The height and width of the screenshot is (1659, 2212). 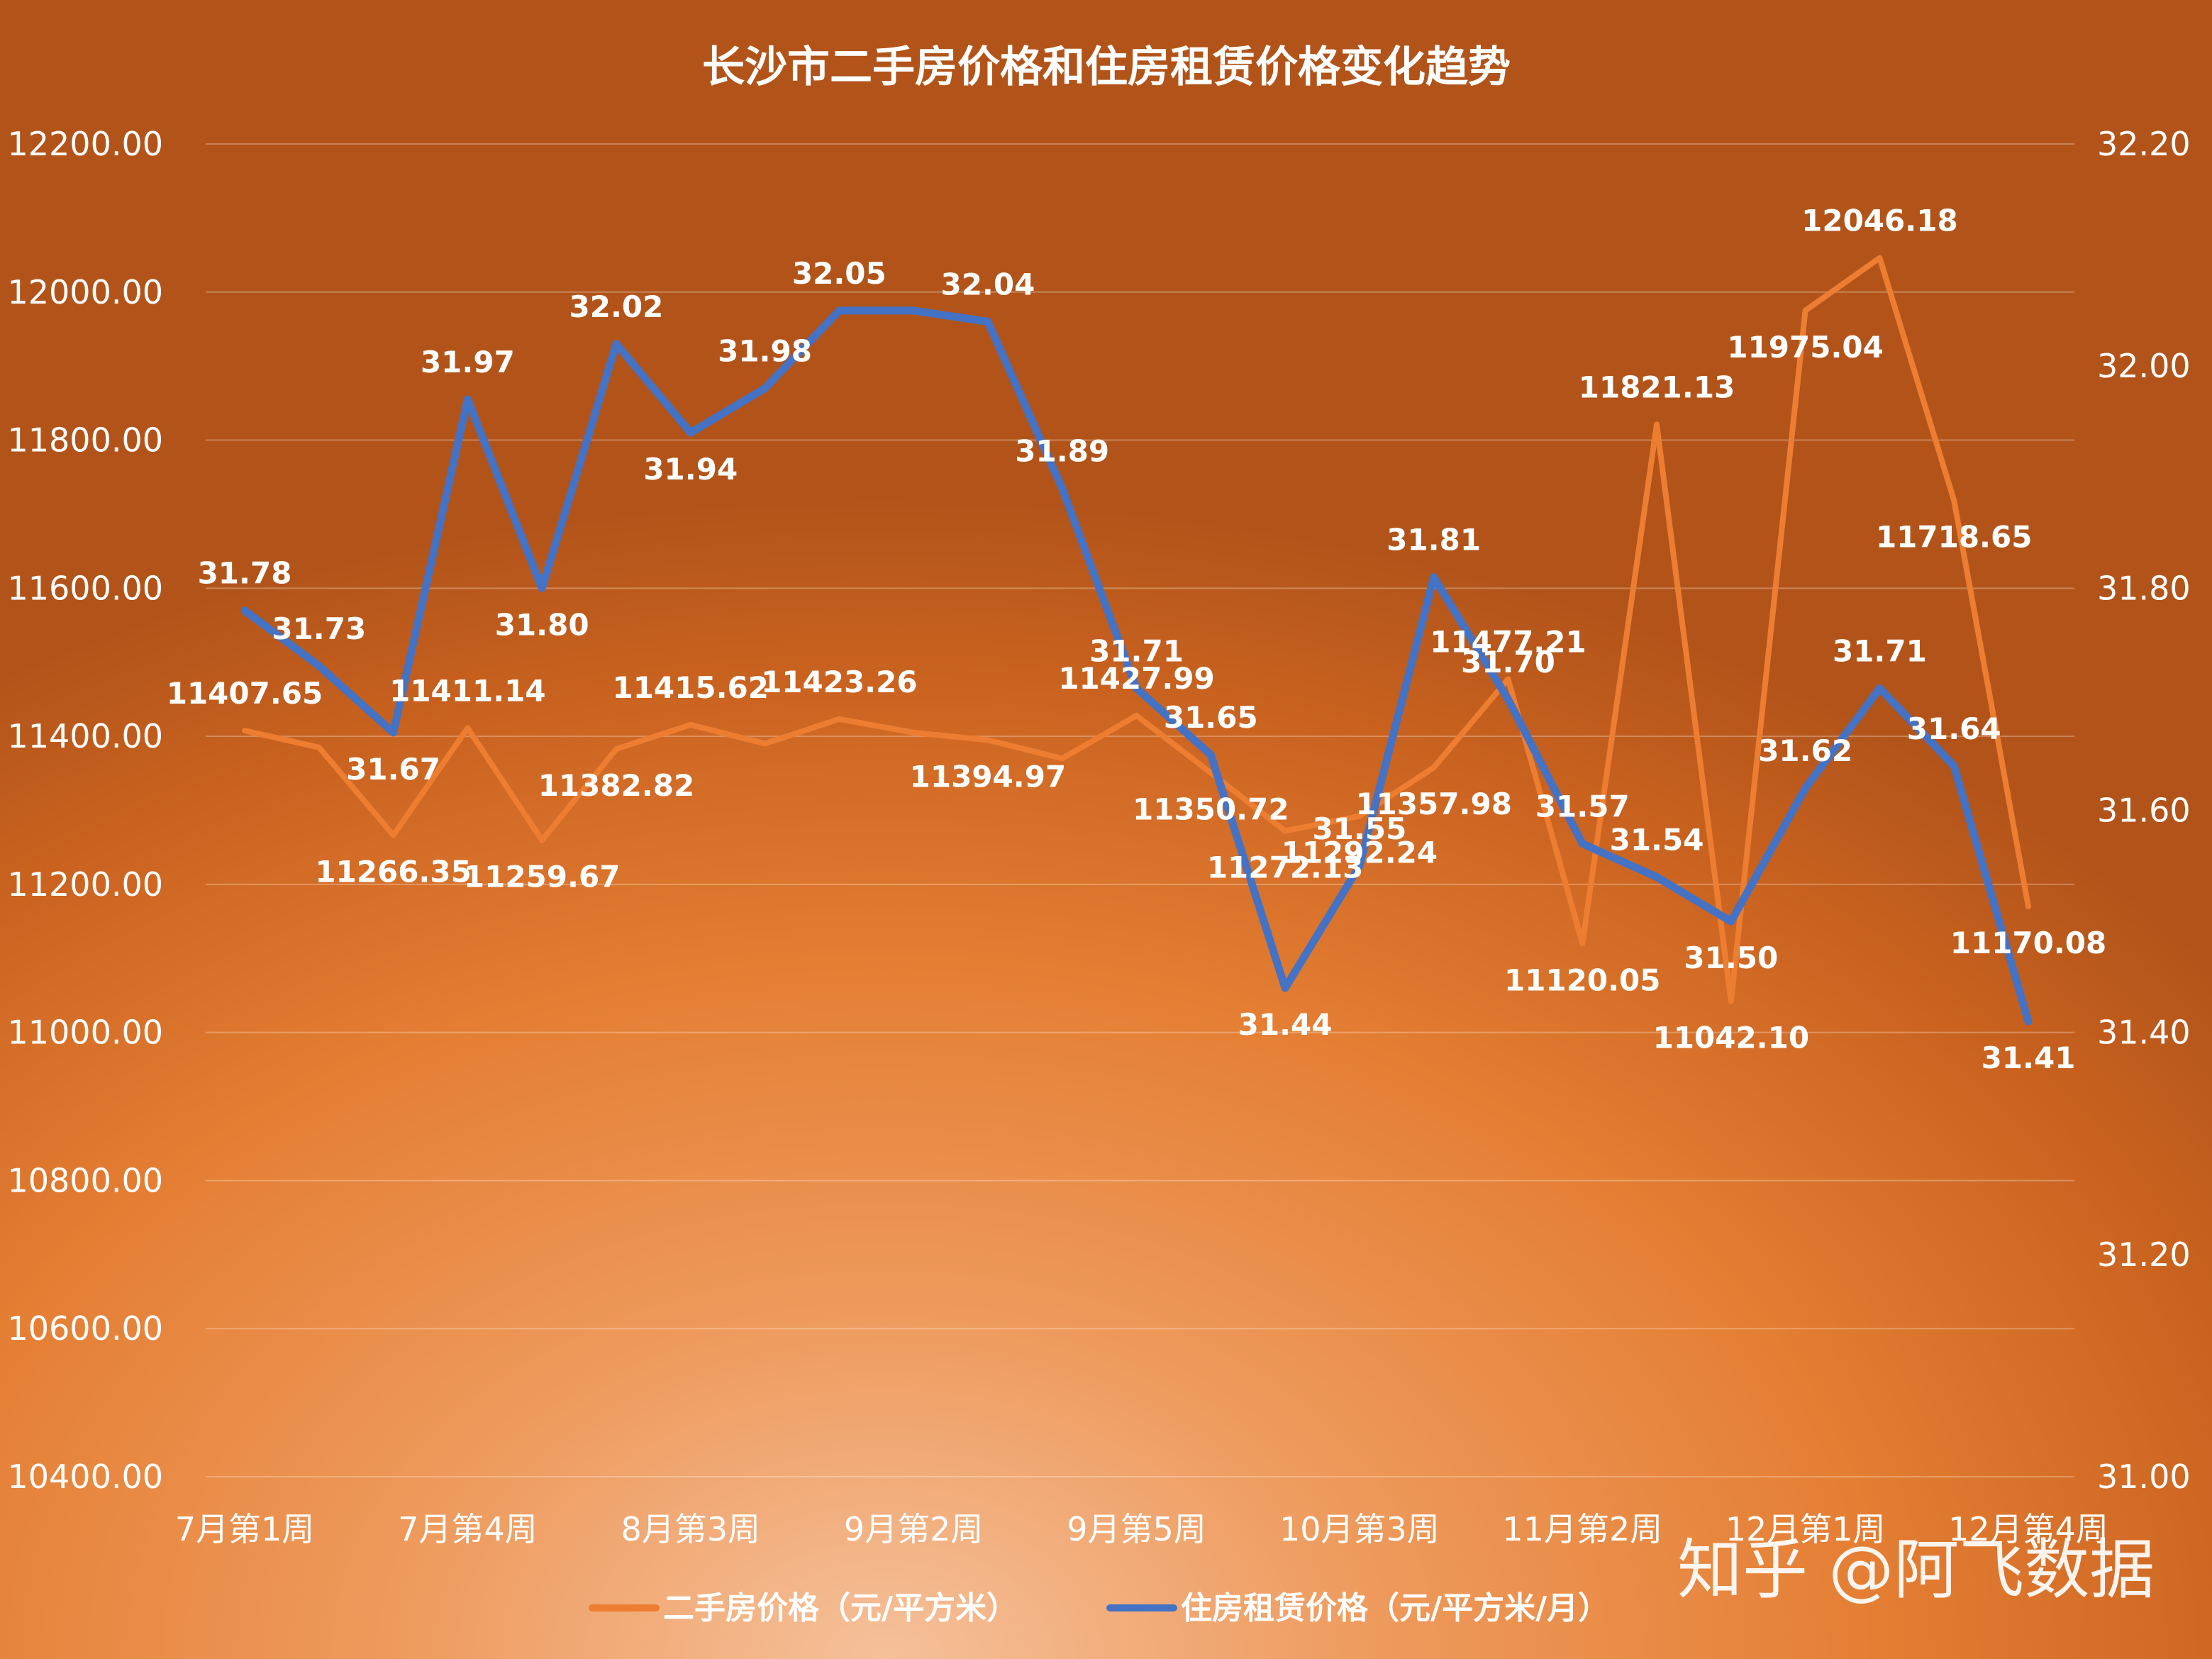 What do you see at coordinates (86, 1328) in the screenshot?
I see `left-y-tick-label: 10600.00` at bounding box center [86, 1328].